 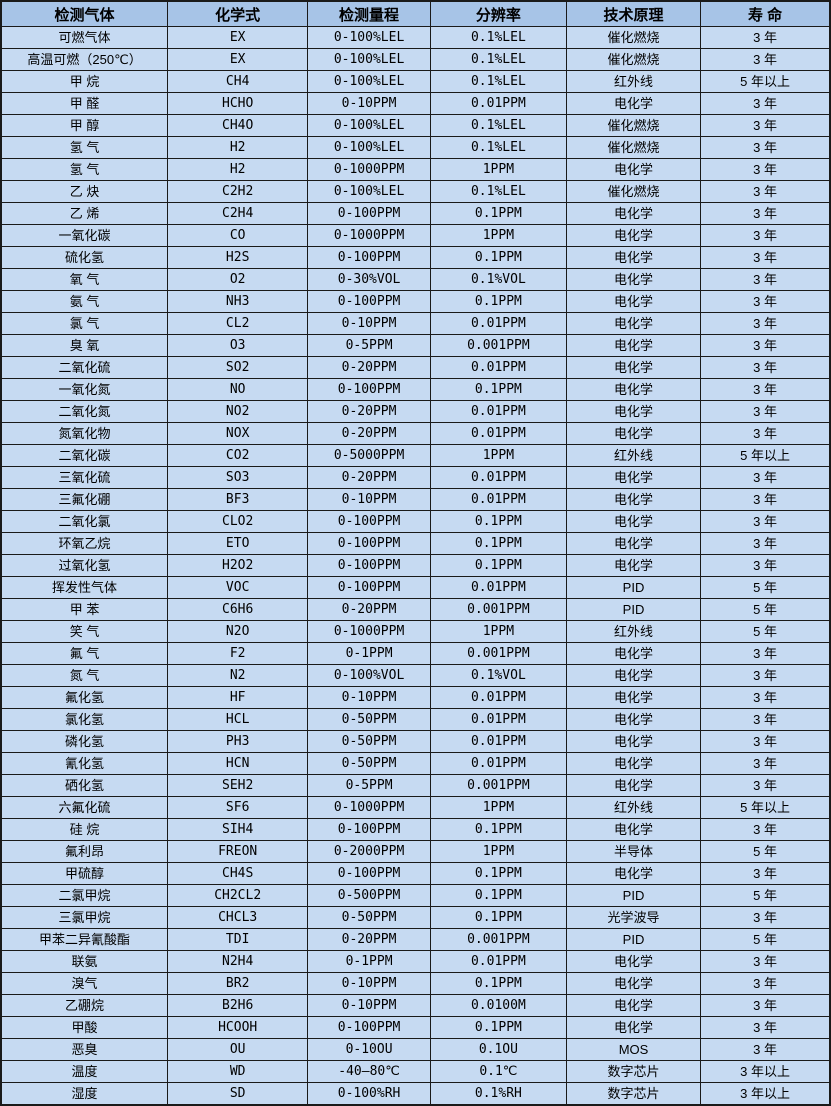 I want to click on cell-principle: 红外线, so click(x=633, y=81).